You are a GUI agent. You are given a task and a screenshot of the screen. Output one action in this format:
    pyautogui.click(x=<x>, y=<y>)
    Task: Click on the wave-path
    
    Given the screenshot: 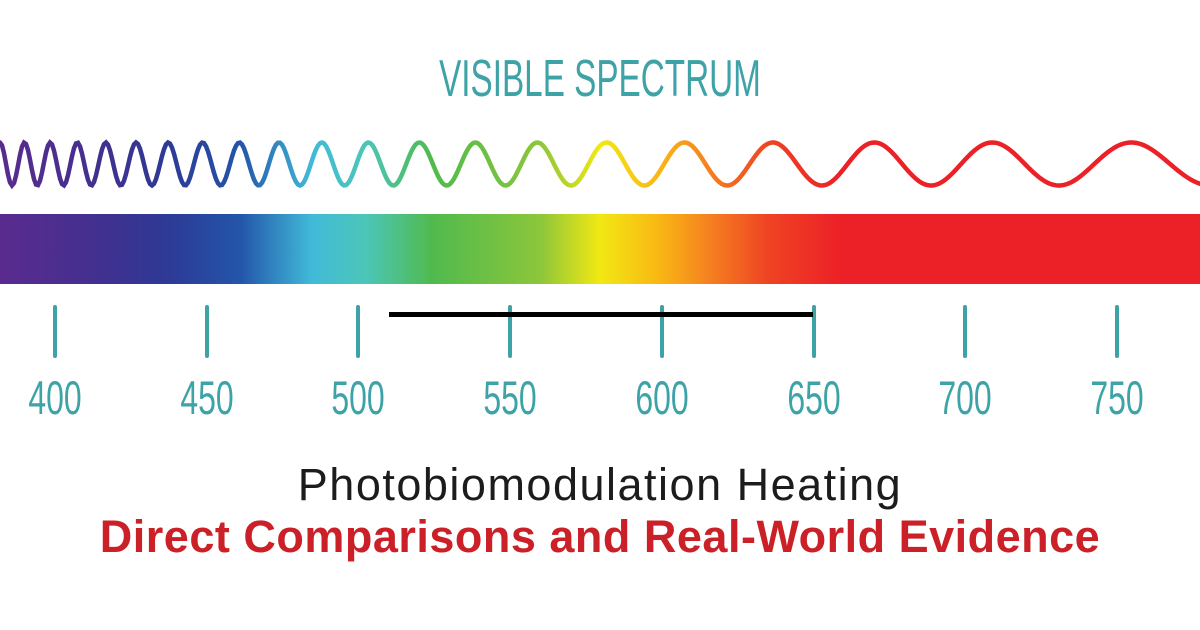 What is the action you would take?
    pyautogui.click(x=600, y=164)
    